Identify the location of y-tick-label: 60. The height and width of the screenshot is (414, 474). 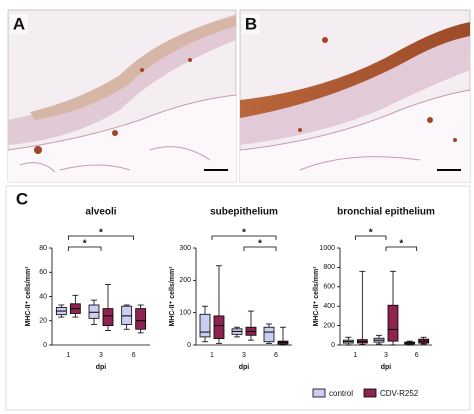
(43, 272).